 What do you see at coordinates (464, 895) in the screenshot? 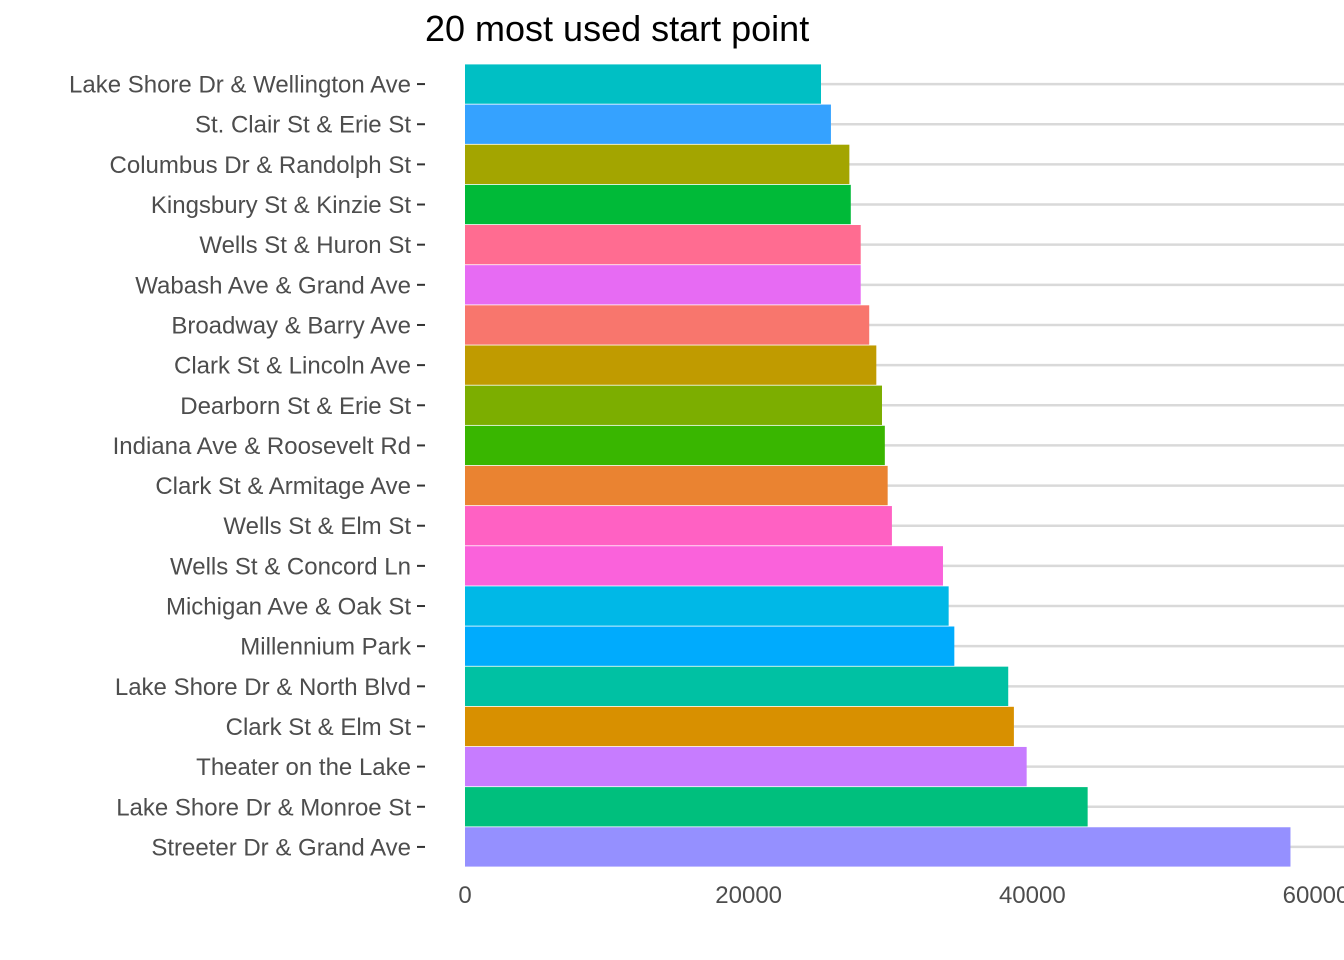
I see `x-tick-label: 0` at bounding box center [464, 895].